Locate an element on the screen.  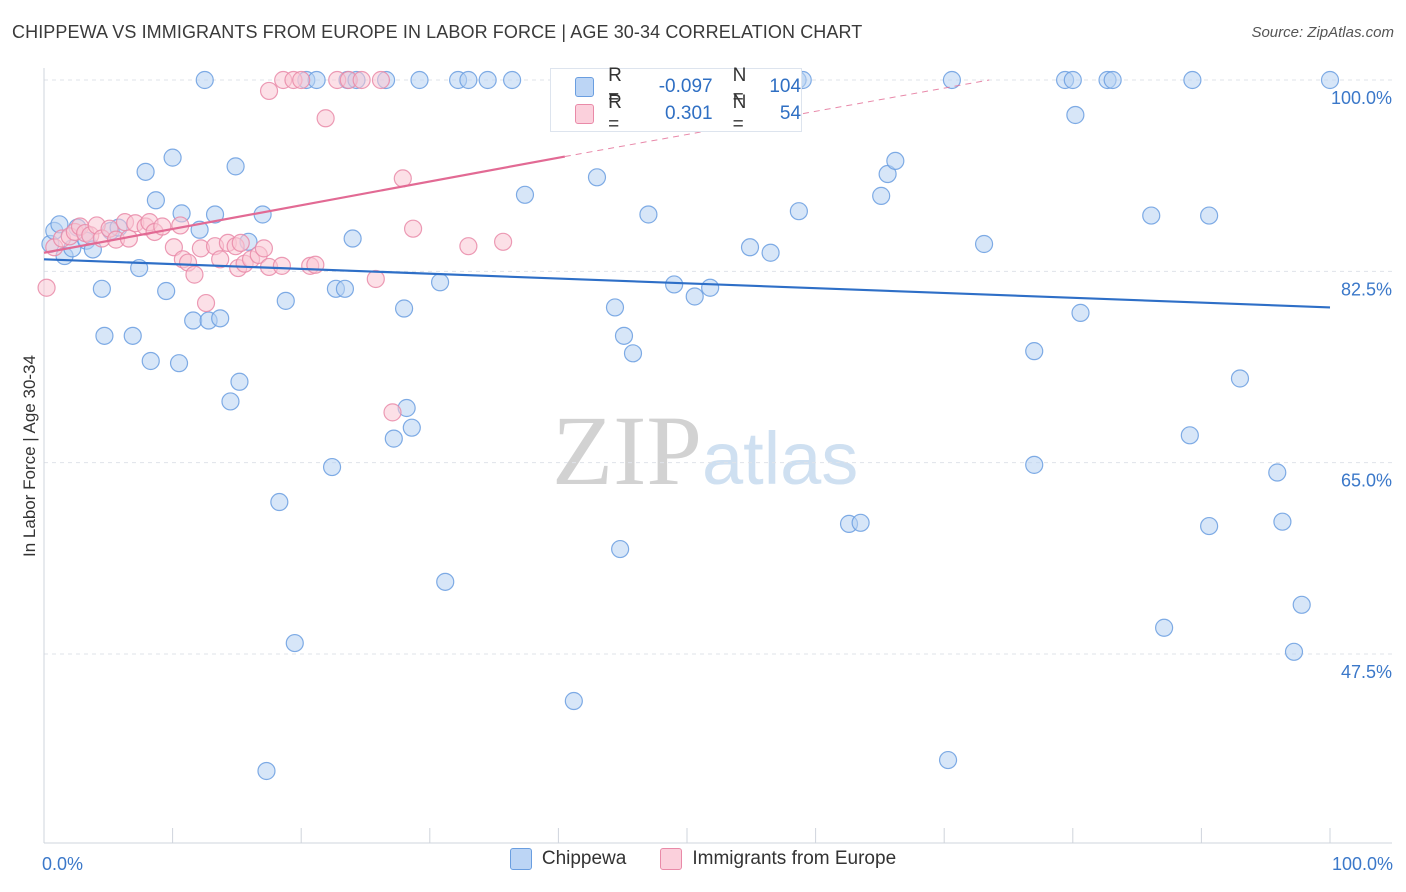
stats-swatch-pink is located at coordinates (585, 114).